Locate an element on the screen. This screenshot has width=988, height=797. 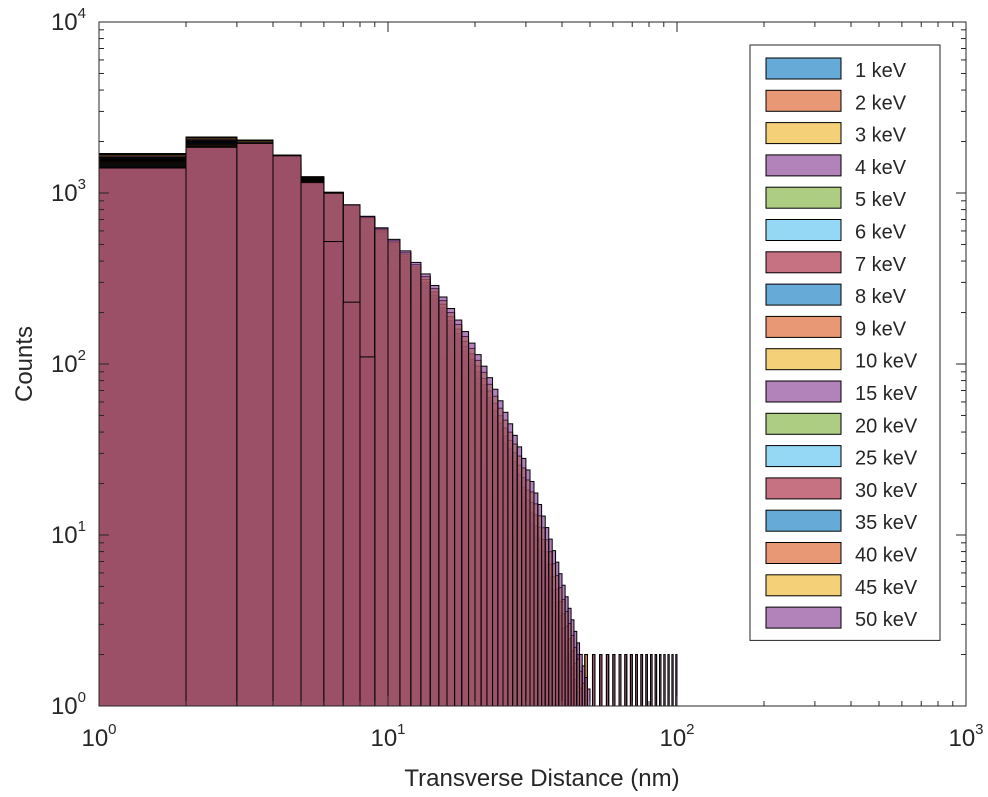
x-tick-label: 10¹ is located at coordinates (387, 736).